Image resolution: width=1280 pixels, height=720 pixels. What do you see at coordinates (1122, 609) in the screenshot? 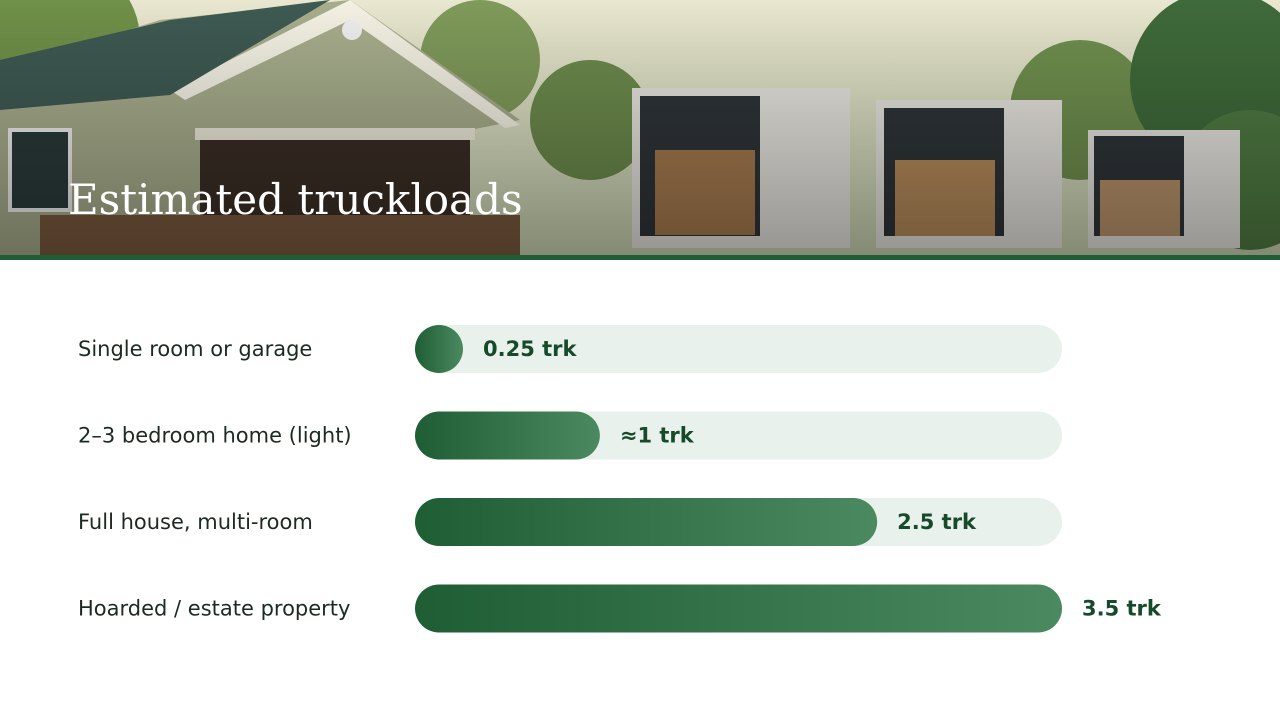
I see `value-label: 3.5 trk` at bounding box center [1122, 609].